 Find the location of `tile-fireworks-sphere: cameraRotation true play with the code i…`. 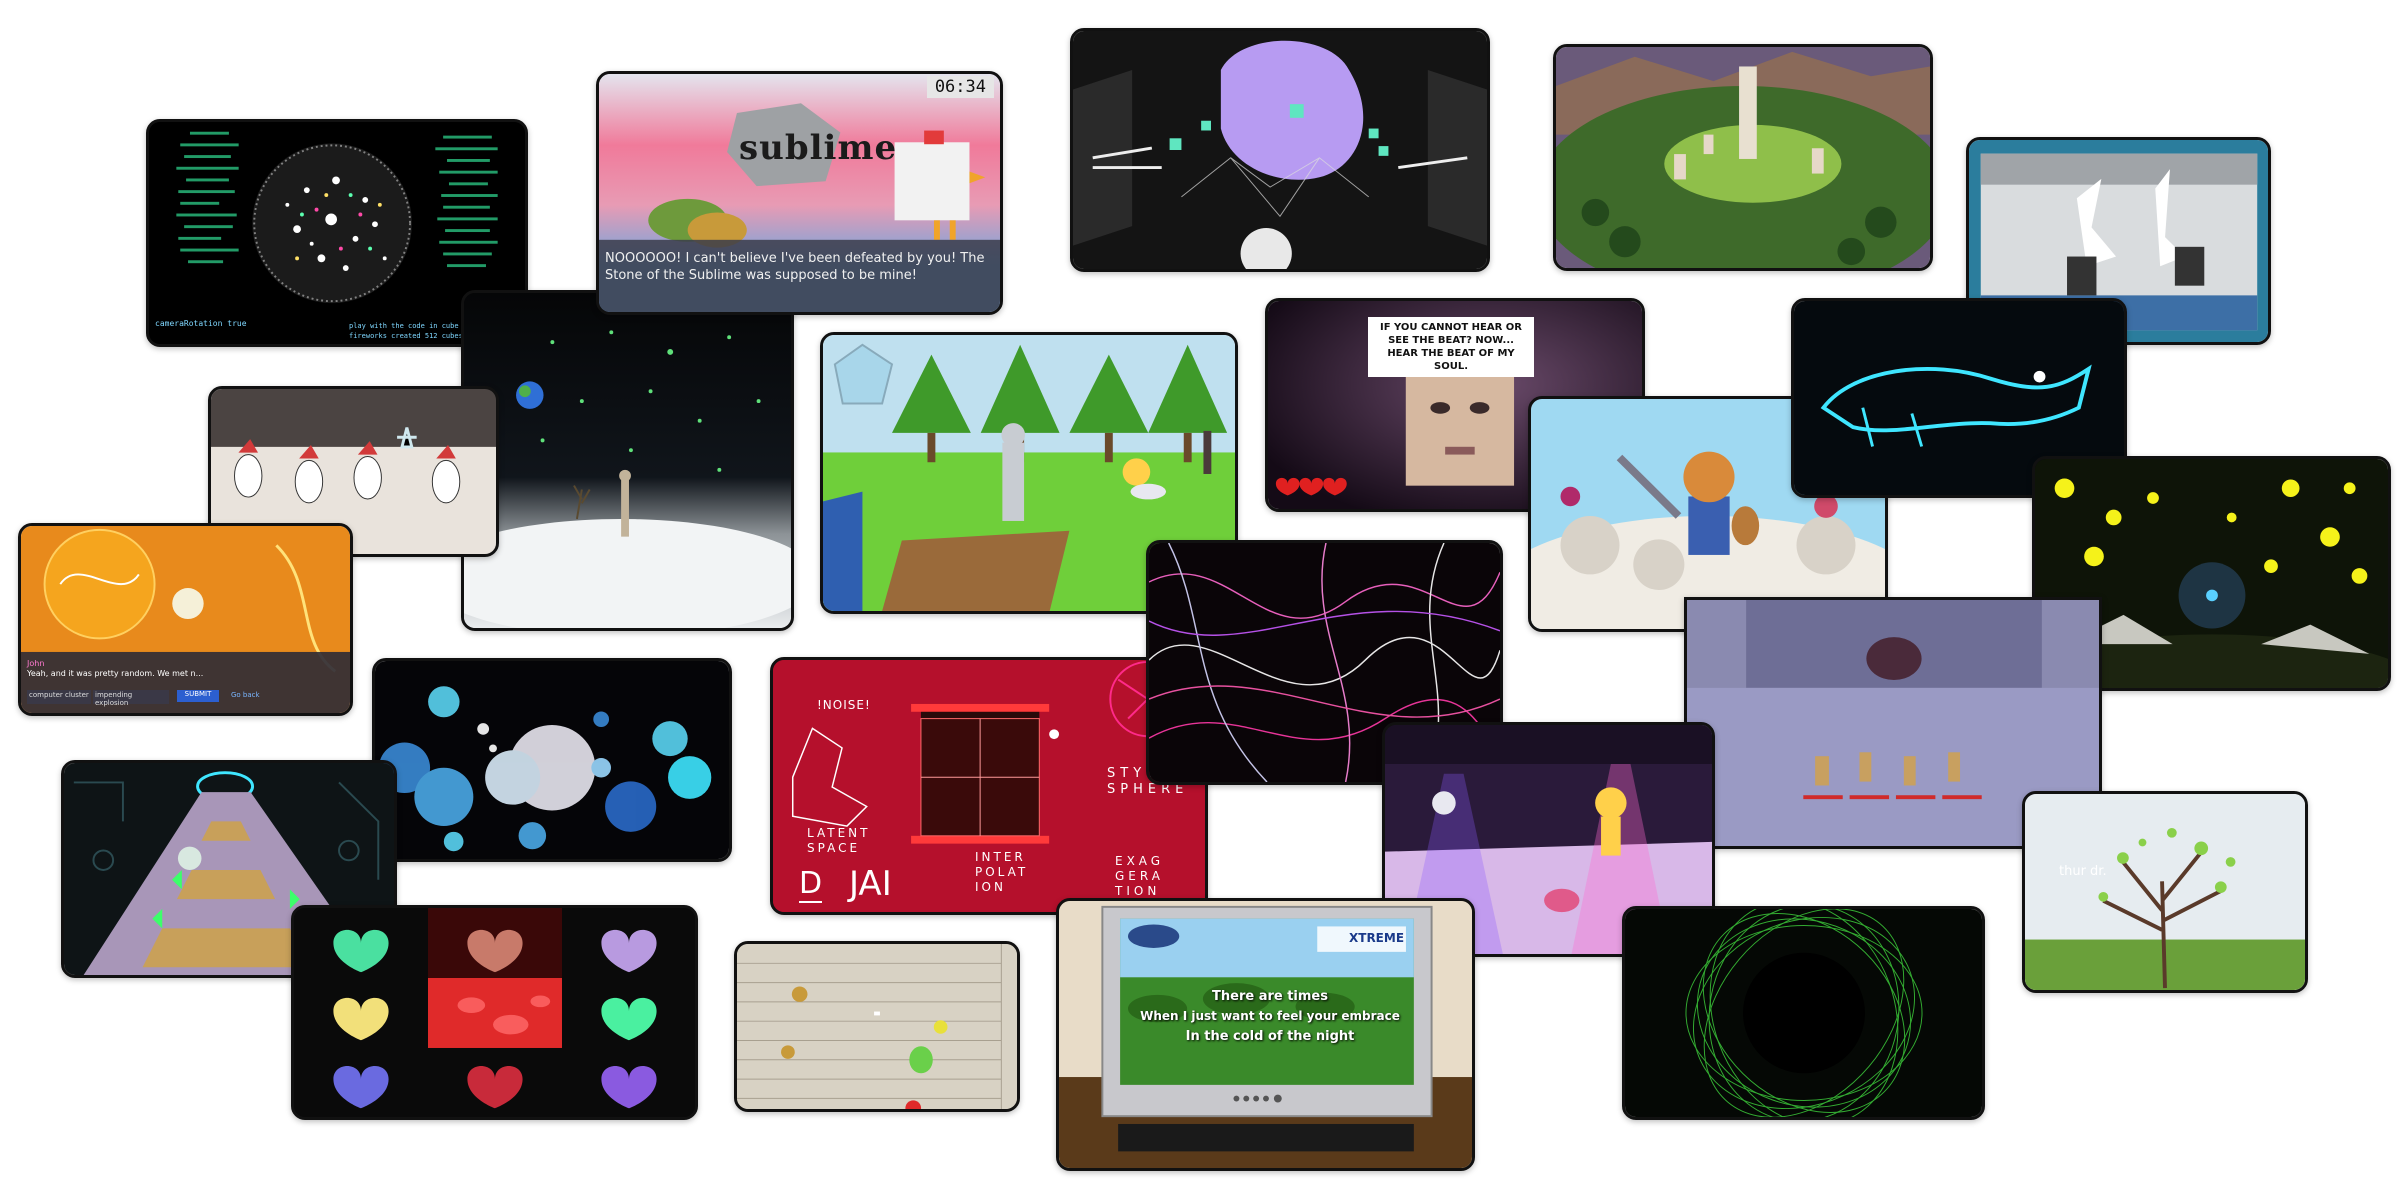

tile-fireworks-sphere: cameraRotation true play with the code i… is located at coordinates (337, 233).